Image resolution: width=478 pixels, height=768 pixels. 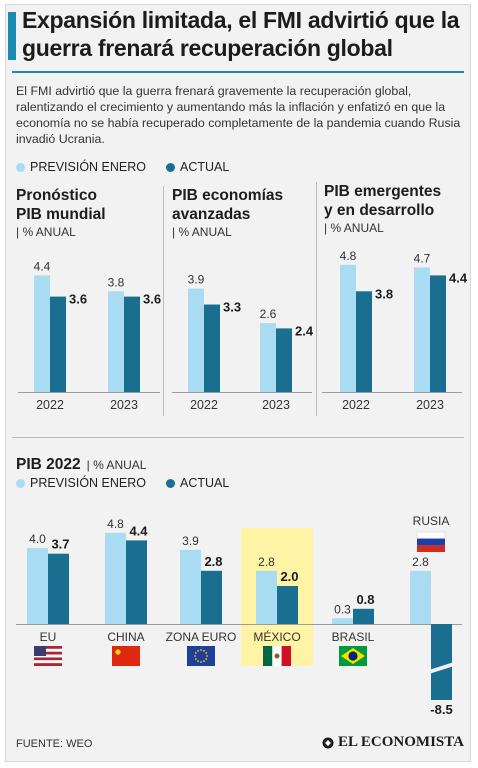 What do you see at coordinates (48, 637) in the screenshot?
I see `country-tick-eu: EU` at bounding box center [48, 637].